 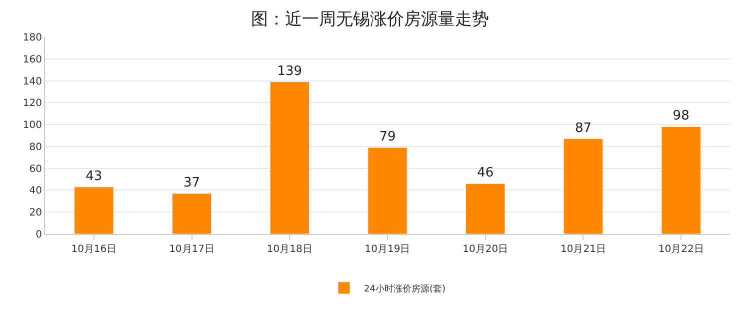 I want to click on data-label: 37, so click(x=192, y=183).